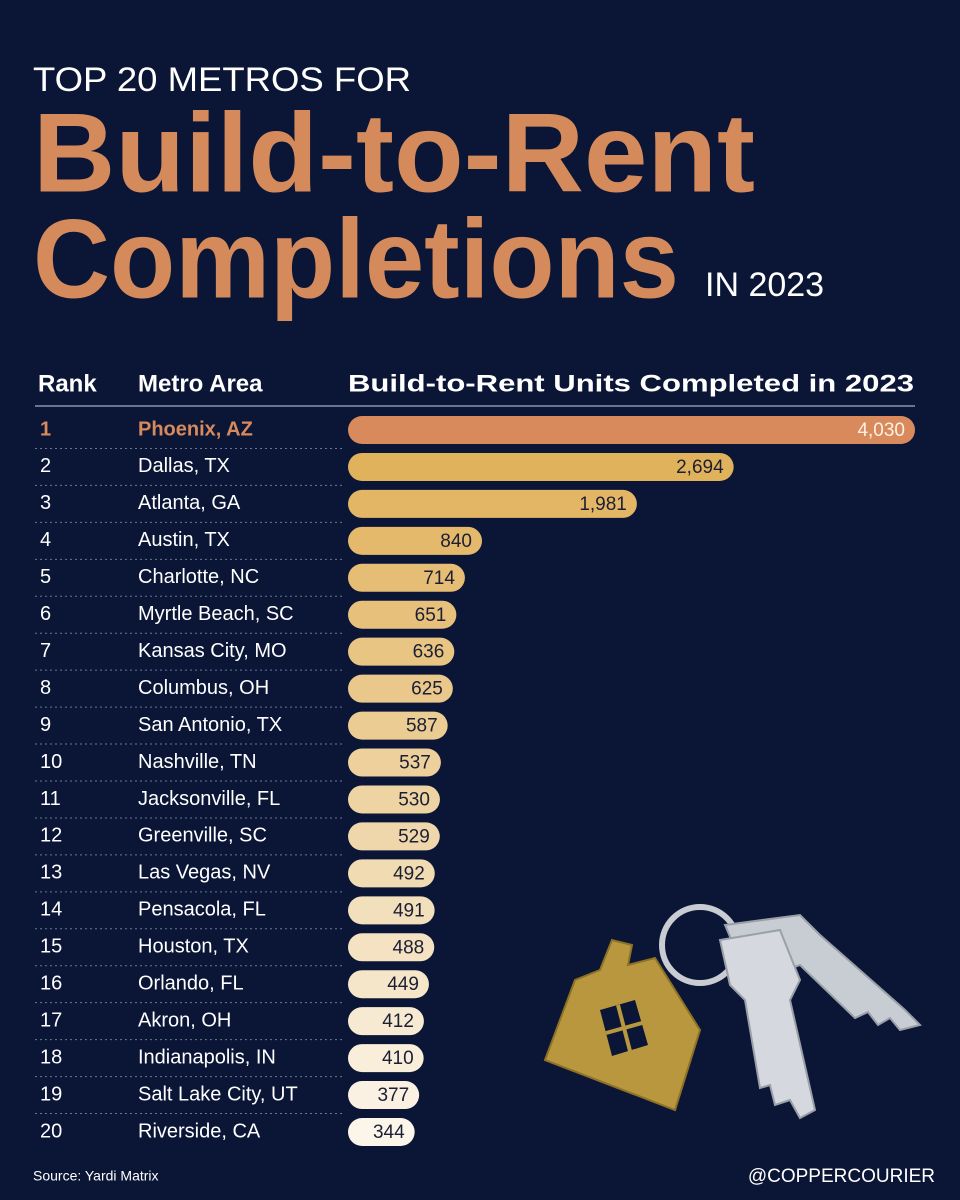 The height and width of the screenshot is (1200, 960). What do you see at coordinates (624, 1028) in the screenshot?
I see `window-bar` at bounding box center [624, 1028].